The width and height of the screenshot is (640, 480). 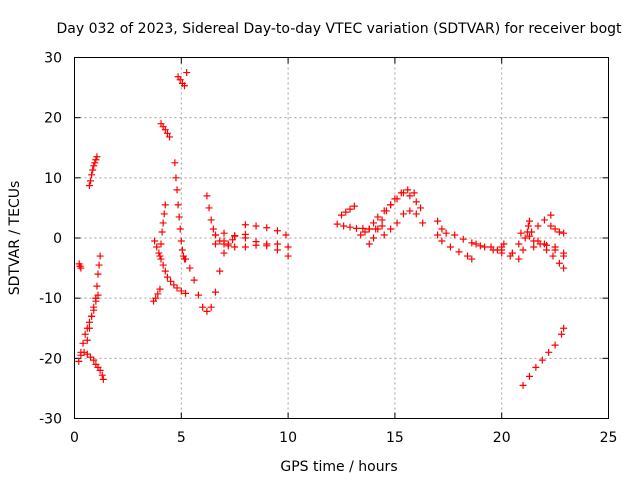 What do you see at coordinates (528, 226) in the screenshot?
I see `series-af` at bounding box center [528, 226].